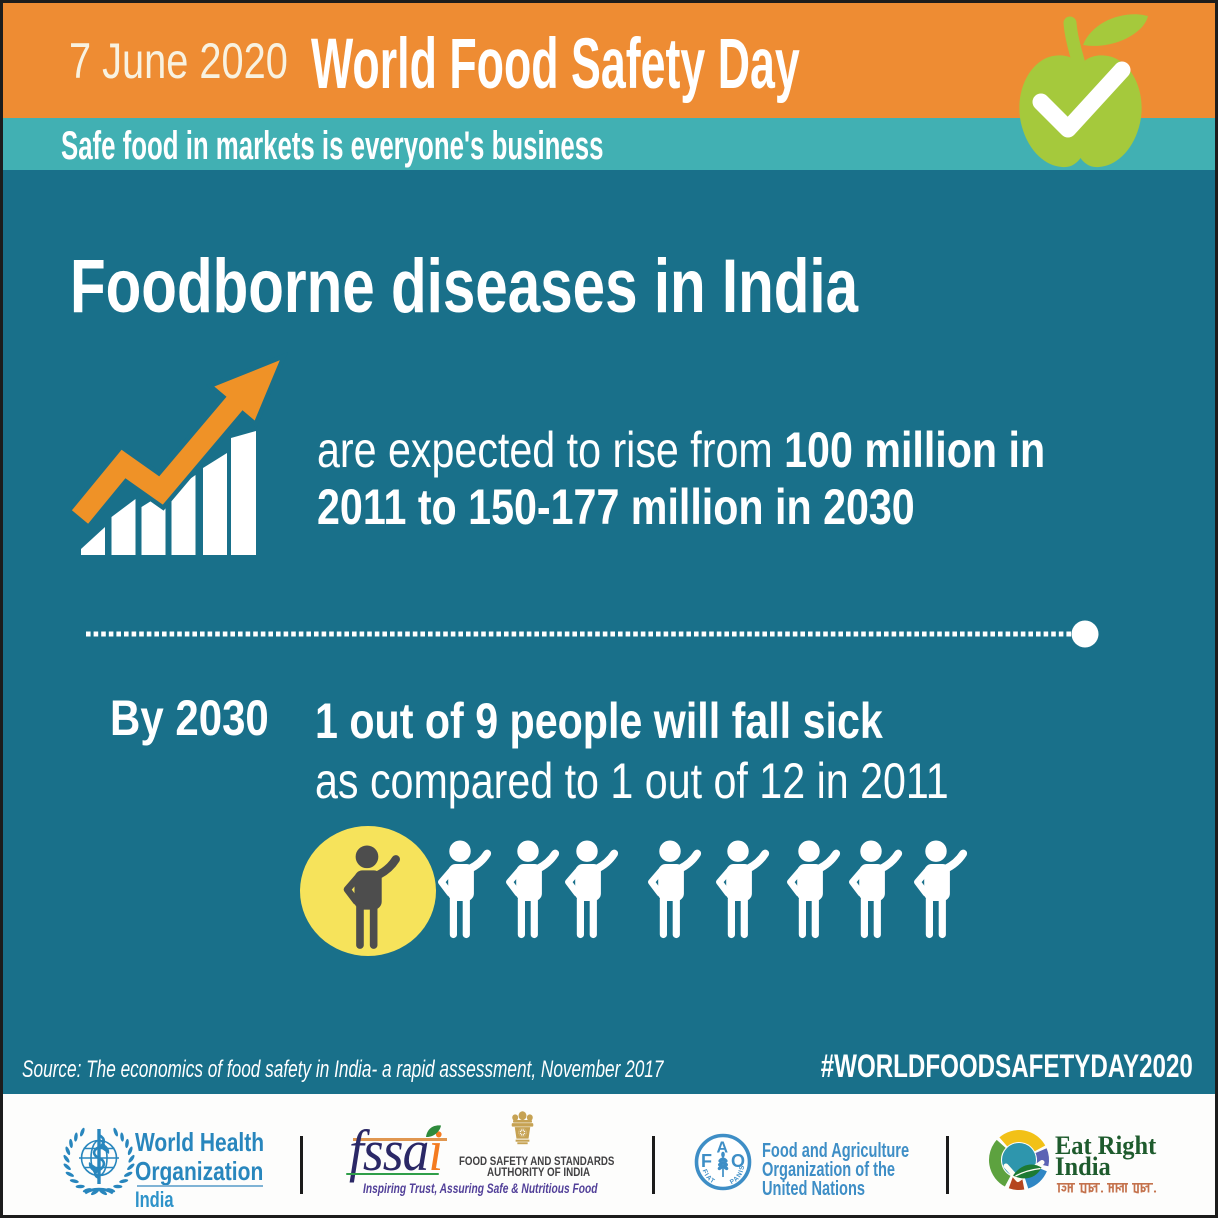 The height and width of the screenshot is (1218, 1218). What do you see at coordinates (723, 1148) in the screenshot?
I see `svg-text: A` at bounding box center [723, 1148].